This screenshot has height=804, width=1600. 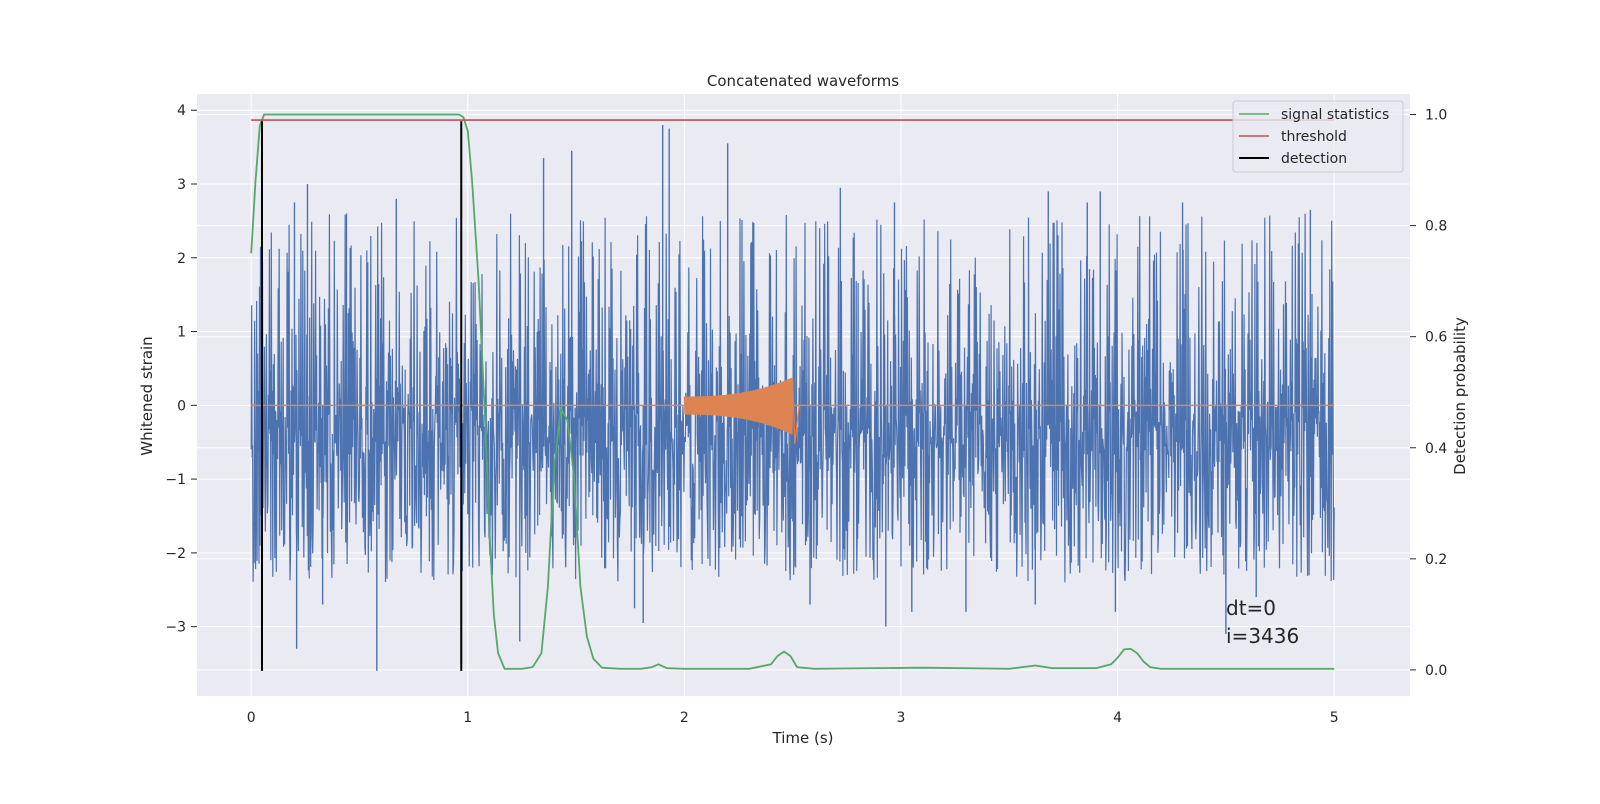 I want to click on annotation-index: i=3436, so click(x=1262, y=636).